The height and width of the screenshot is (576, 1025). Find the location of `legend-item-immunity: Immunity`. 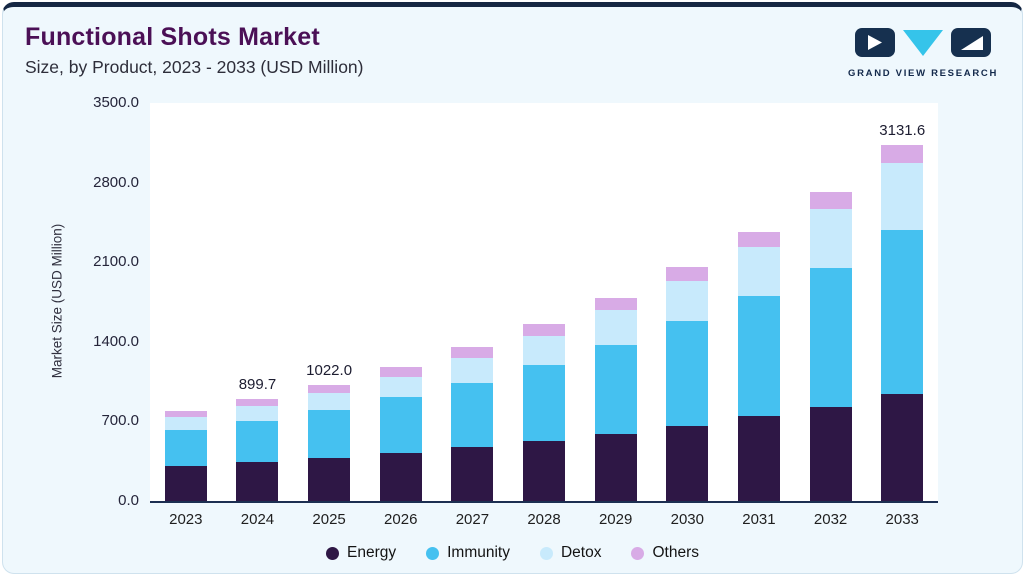

legend-item-immunity: Immunity is located at coordinates (468, 553).